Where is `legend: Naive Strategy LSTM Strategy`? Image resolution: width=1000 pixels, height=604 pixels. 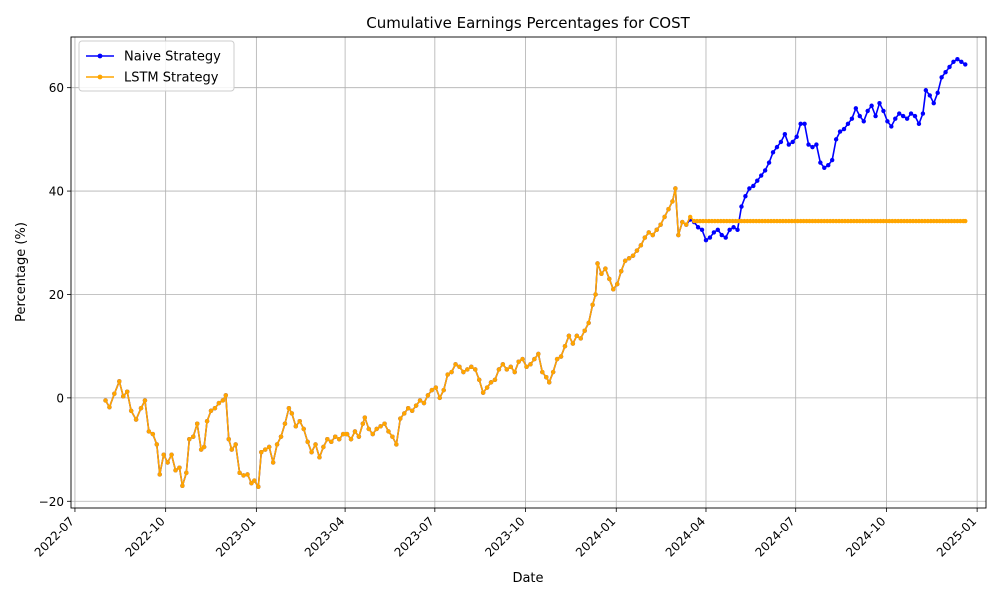
legend: Naive Strategy LSTM Strategy is located at coordinates (156, 66).